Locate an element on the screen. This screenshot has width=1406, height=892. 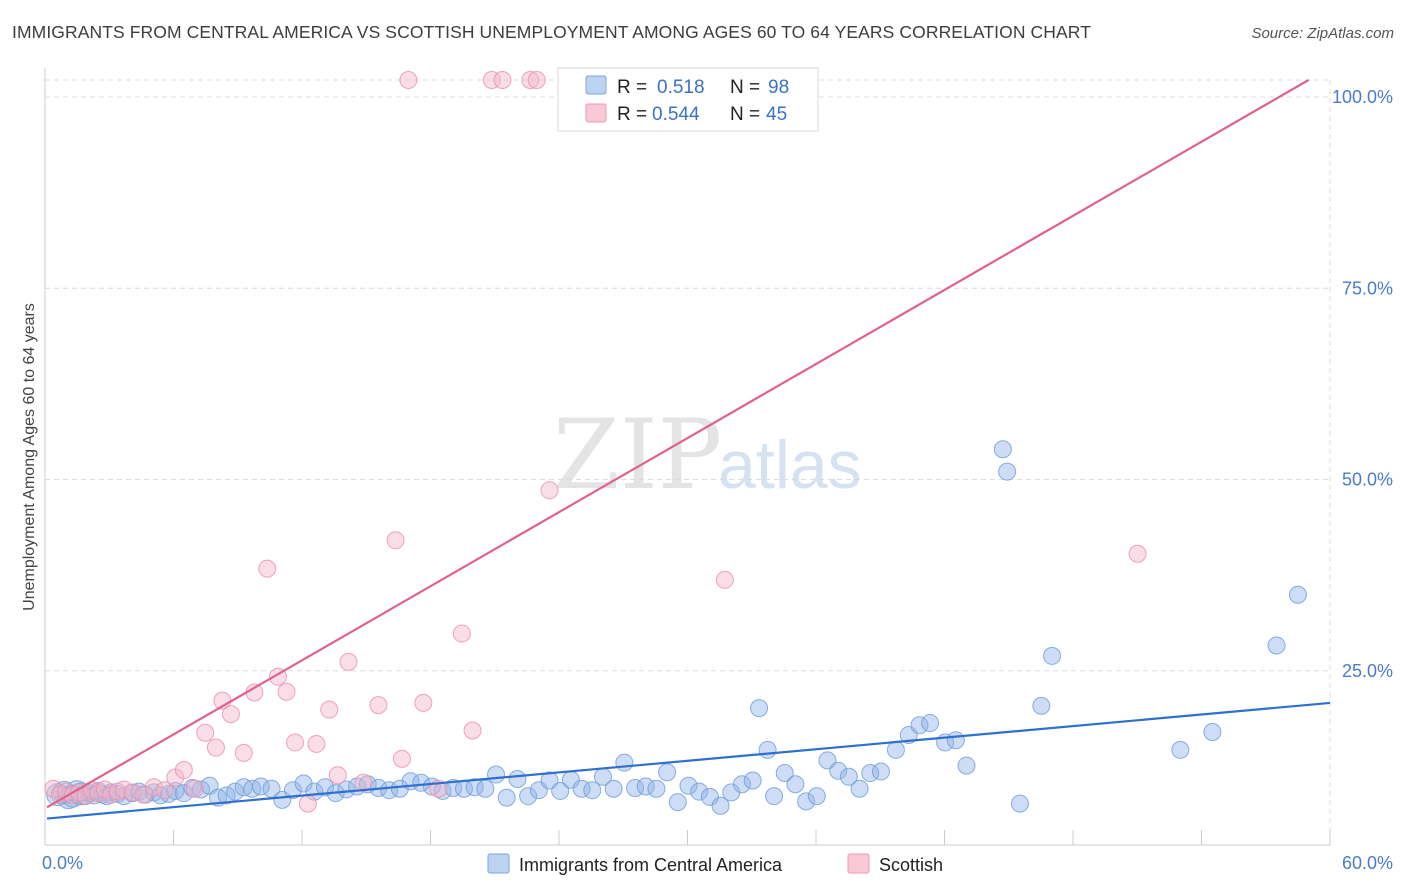
y-axis-label: Unemployment Among Ages 60 to 64 years is located at coordinates (29, 457).